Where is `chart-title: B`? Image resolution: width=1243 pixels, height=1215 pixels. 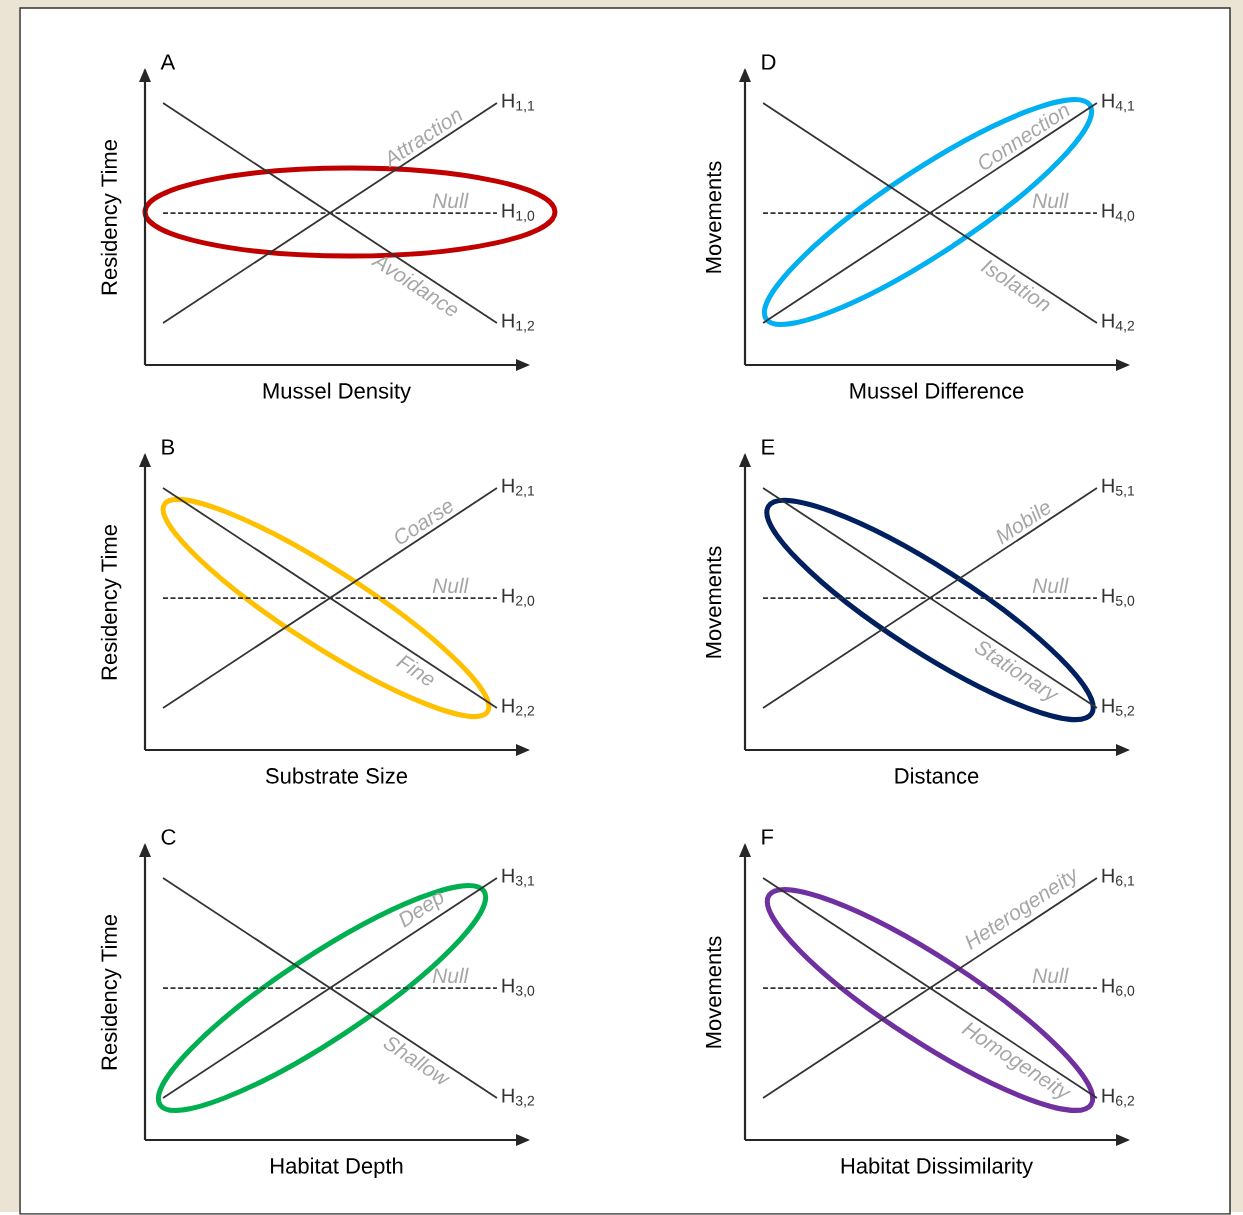 chart-title: B is located at coordinates (168, 447).